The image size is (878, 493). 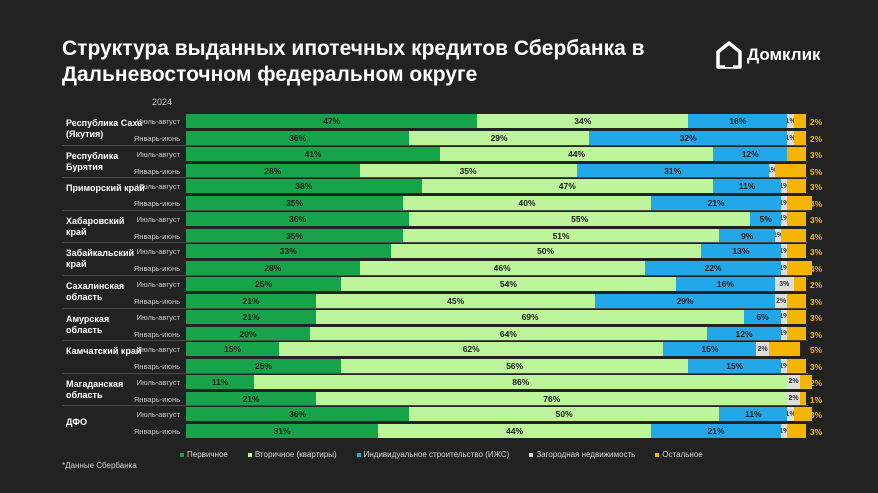 I want to click on domclick-logo: Домклик, so click(x=768, y=55).